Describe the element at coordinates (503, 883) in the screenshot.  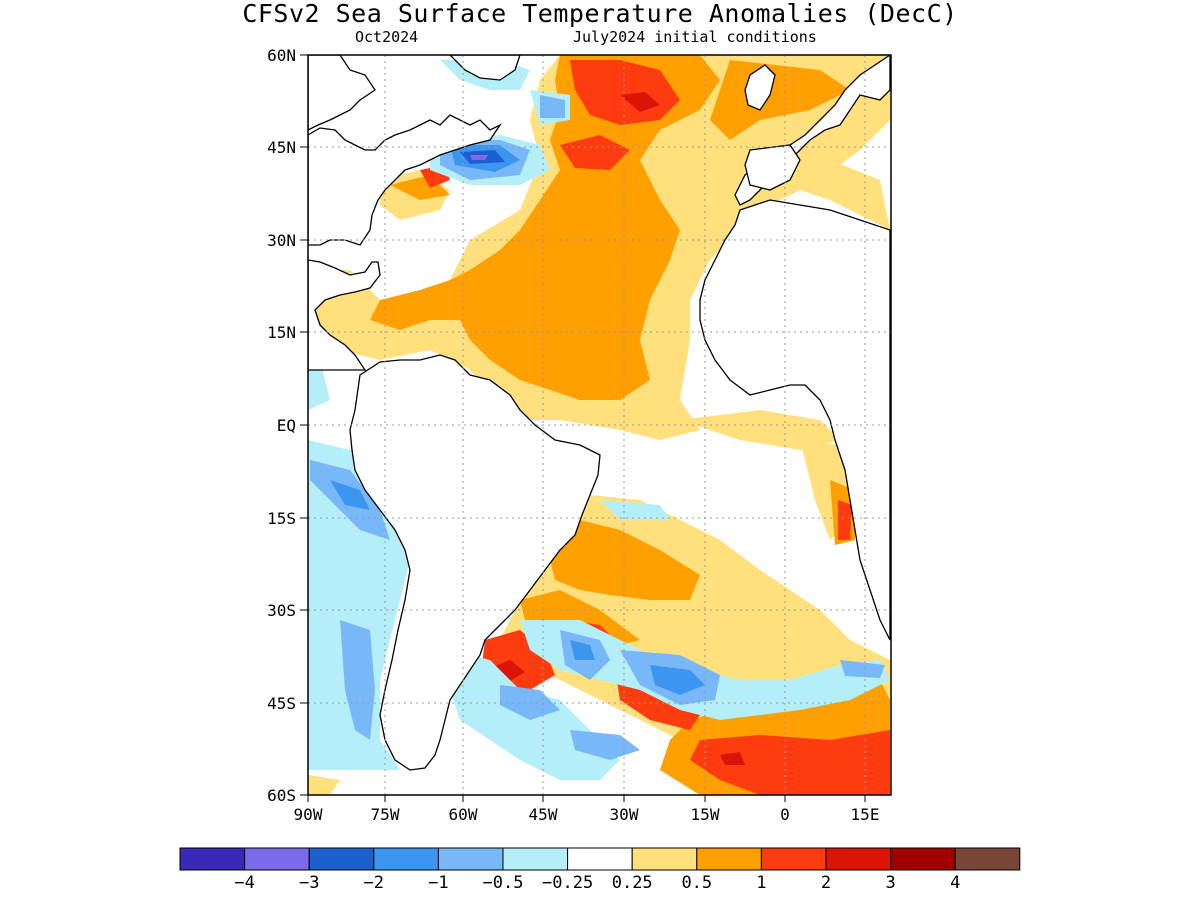
I see `color-bar-label: −0.5` at that location.